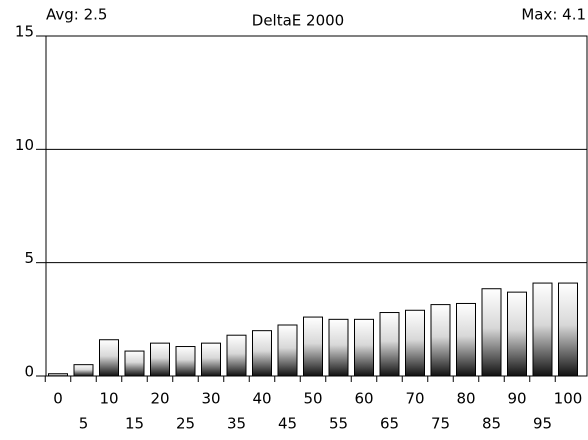 Image resolution: width=588 pixels, height=440 pixels. What do you see at coordinates (236, 424) in the screenshot?
I see `x-tick-label: 35` at bounding box center [236, 424].